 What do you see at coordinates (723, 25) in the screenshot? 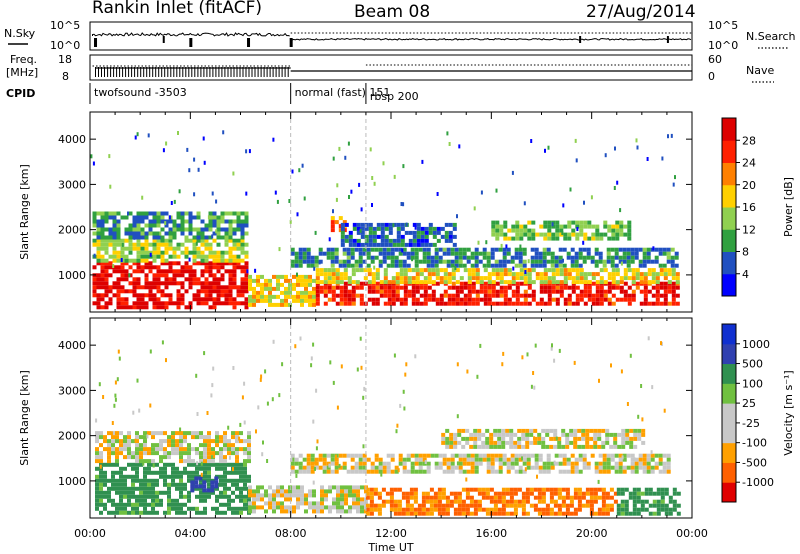
I see `nsearch-tick-top: 10^5` at bounding box center [723, 25].